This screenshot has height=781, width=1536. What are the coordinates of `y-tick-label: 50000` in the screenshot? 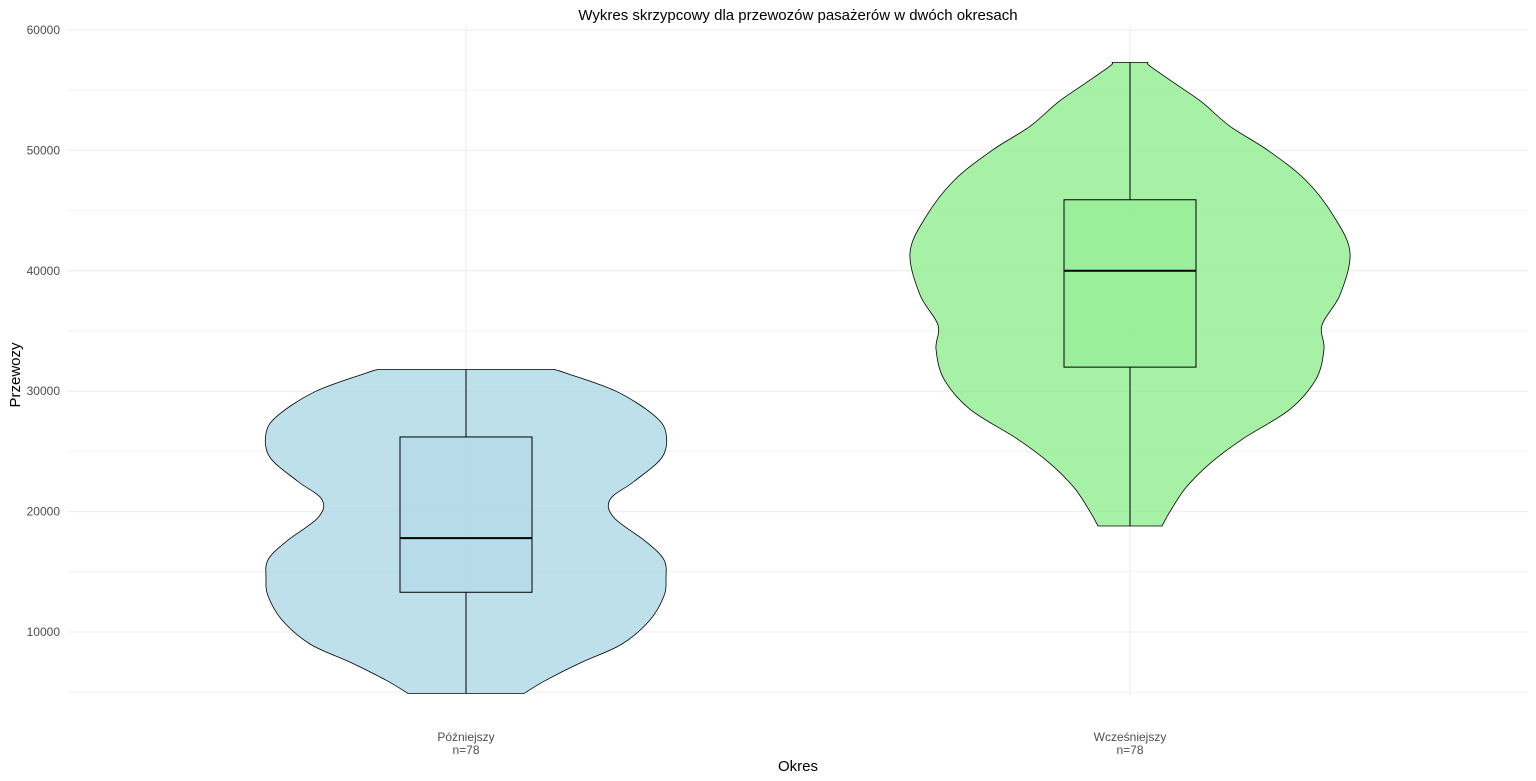 It's located at (44, 150).